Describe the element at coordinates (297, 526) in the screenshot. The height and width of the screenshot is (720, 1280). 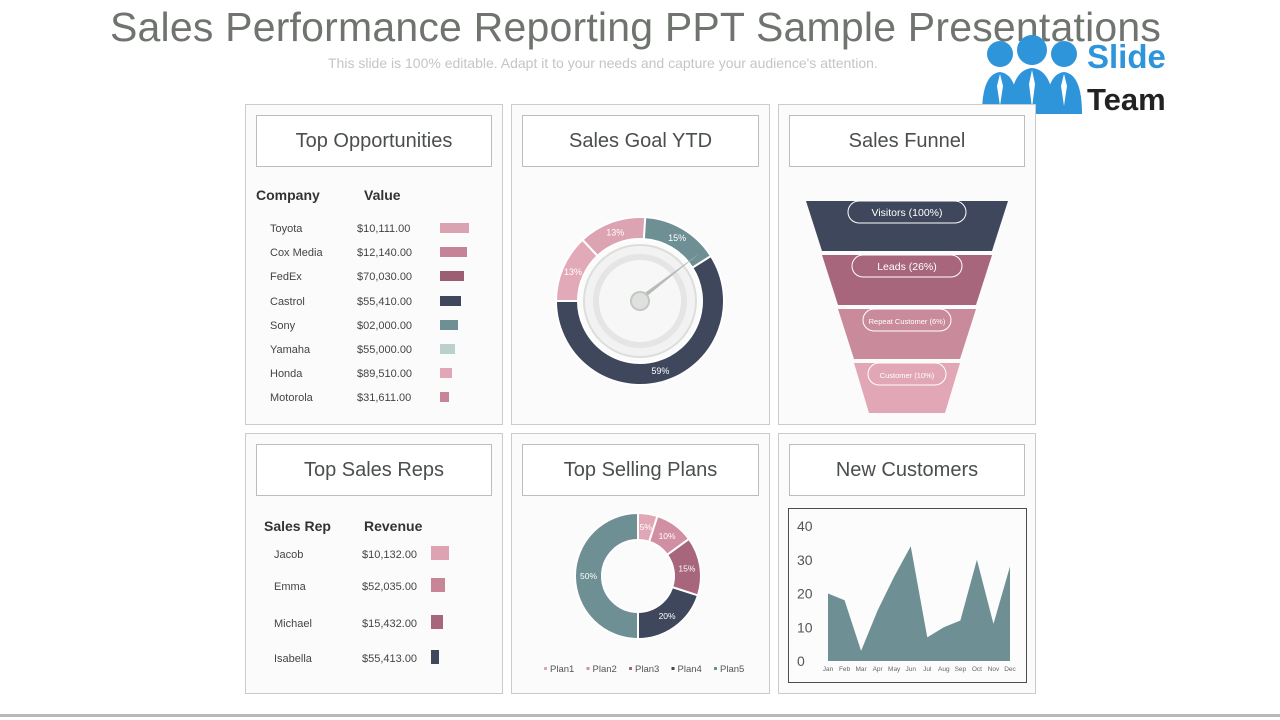
I see `sales-rep-column-header: Sales Rep` at that location.